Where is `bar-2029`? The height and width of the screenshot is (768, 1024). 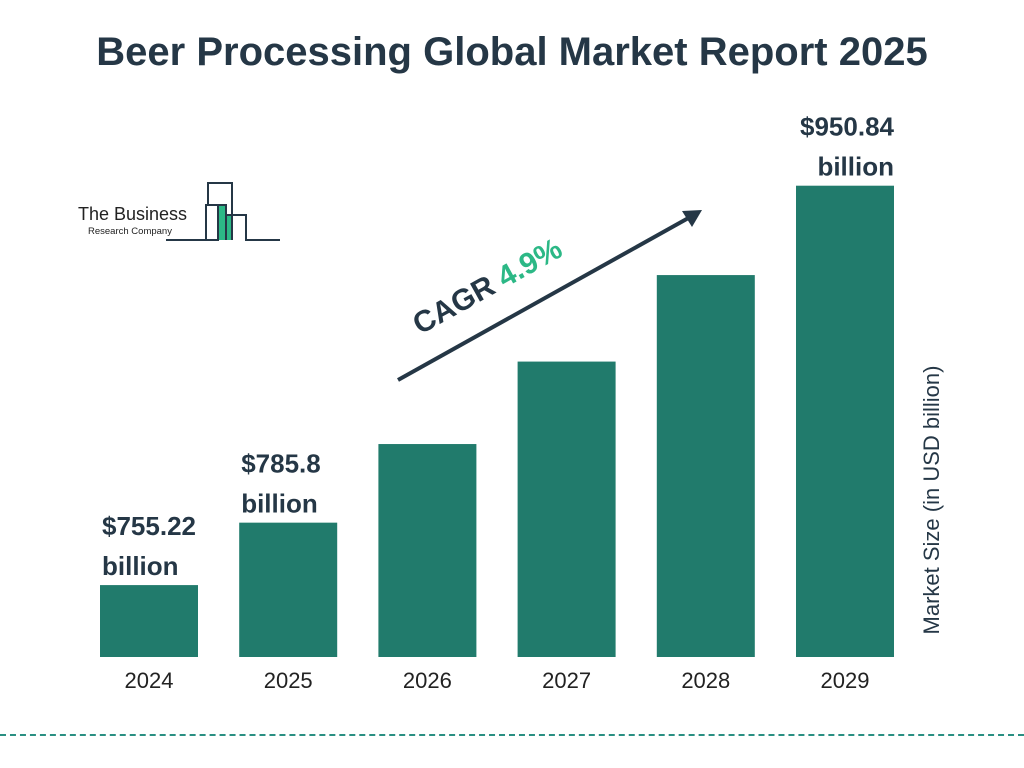 bar-2029 is located at coordinates (845, 421).